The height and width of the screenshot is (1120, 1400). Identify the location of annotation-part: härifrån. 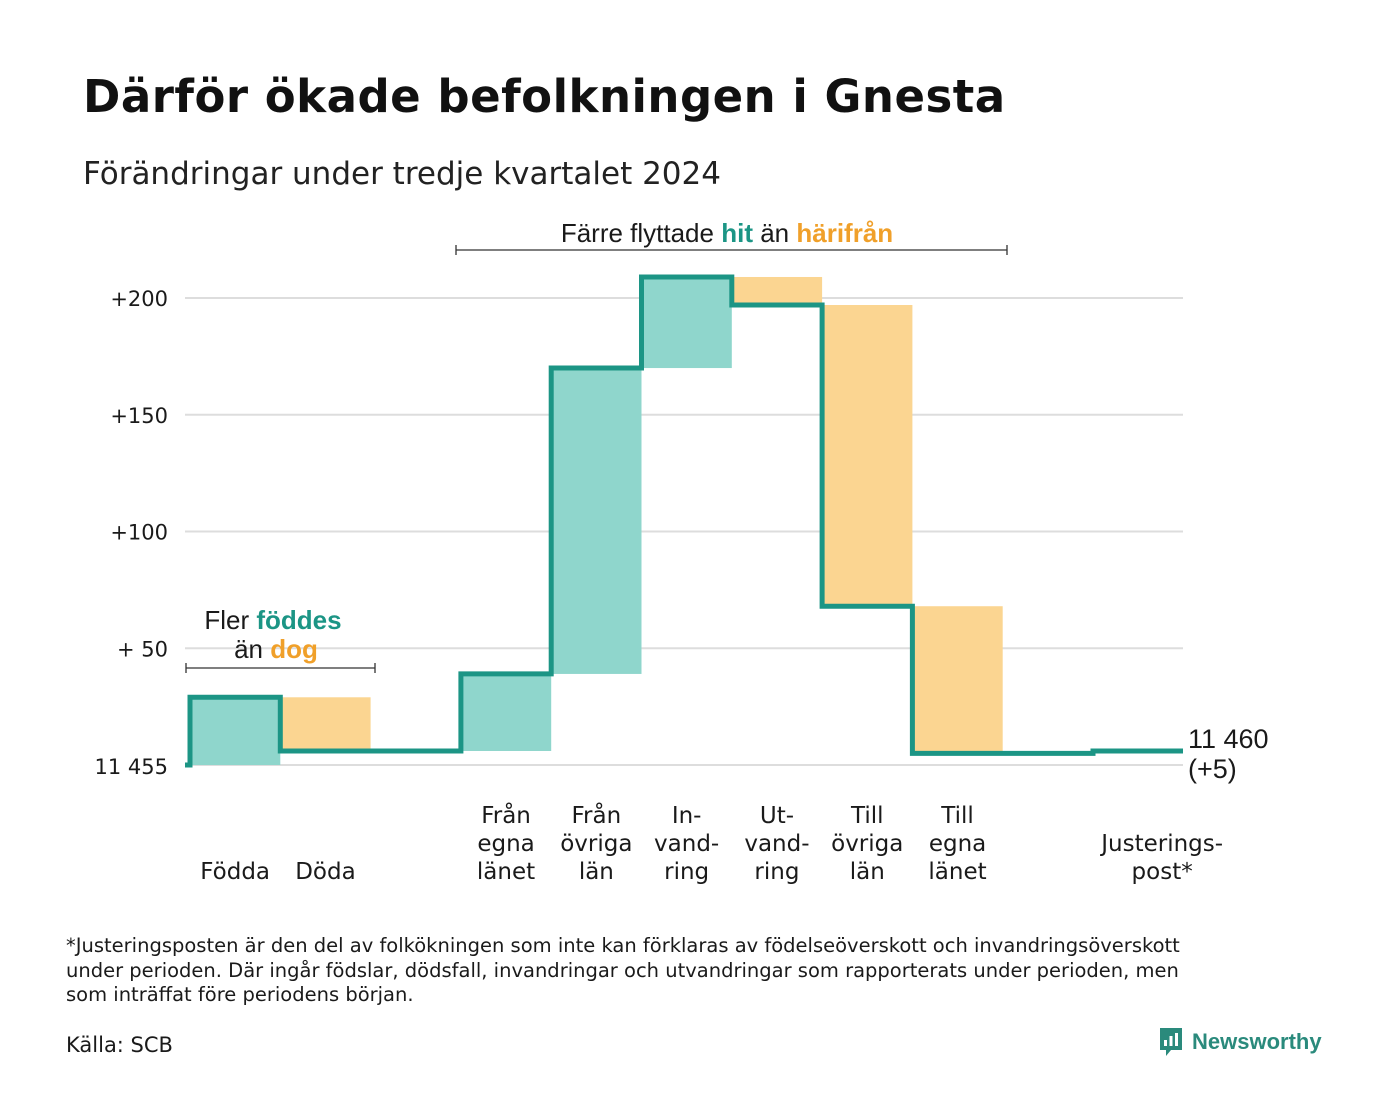
(844, 233).